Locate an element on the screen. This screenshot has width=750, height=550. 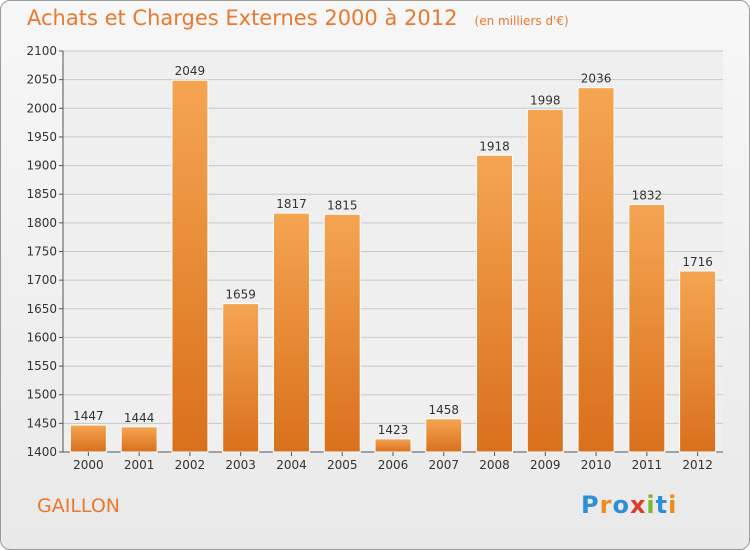
bar-2004 is located at coordinates (291, 332).